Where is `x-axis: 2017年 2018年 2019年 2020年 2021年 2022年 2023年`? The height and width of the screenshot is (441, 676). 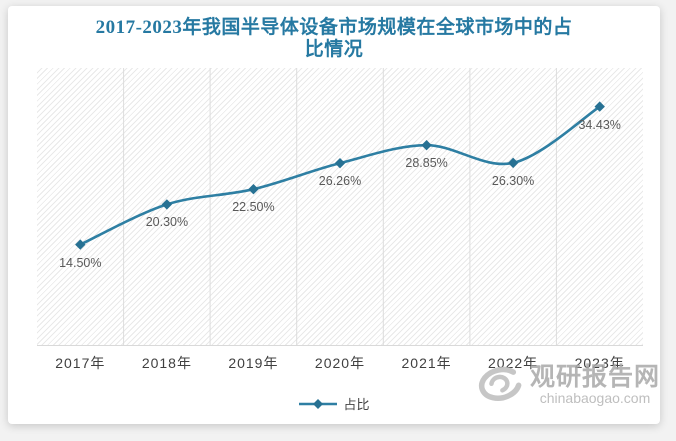 x-axis: 2017年 2018年 2019年 2020年 2021年 2022年 2023年 is located at coordinates (334, 363).